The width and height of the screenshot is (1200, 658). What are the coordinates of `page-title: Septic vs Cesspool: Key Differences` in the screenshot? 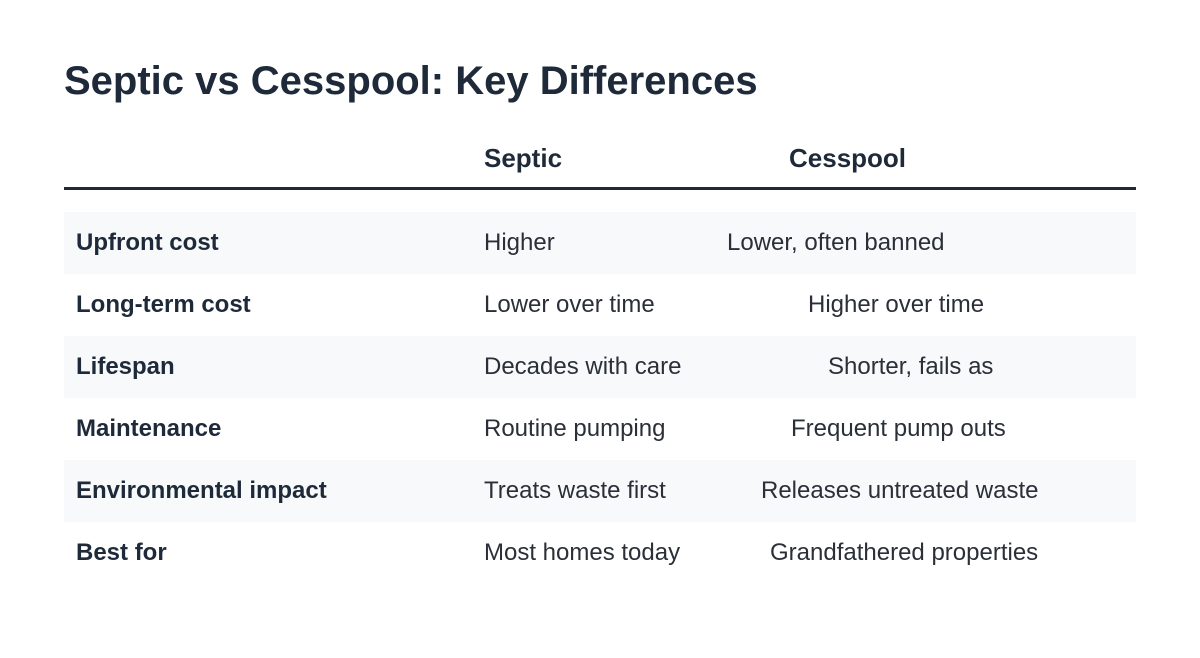 It's located at (411, 81).